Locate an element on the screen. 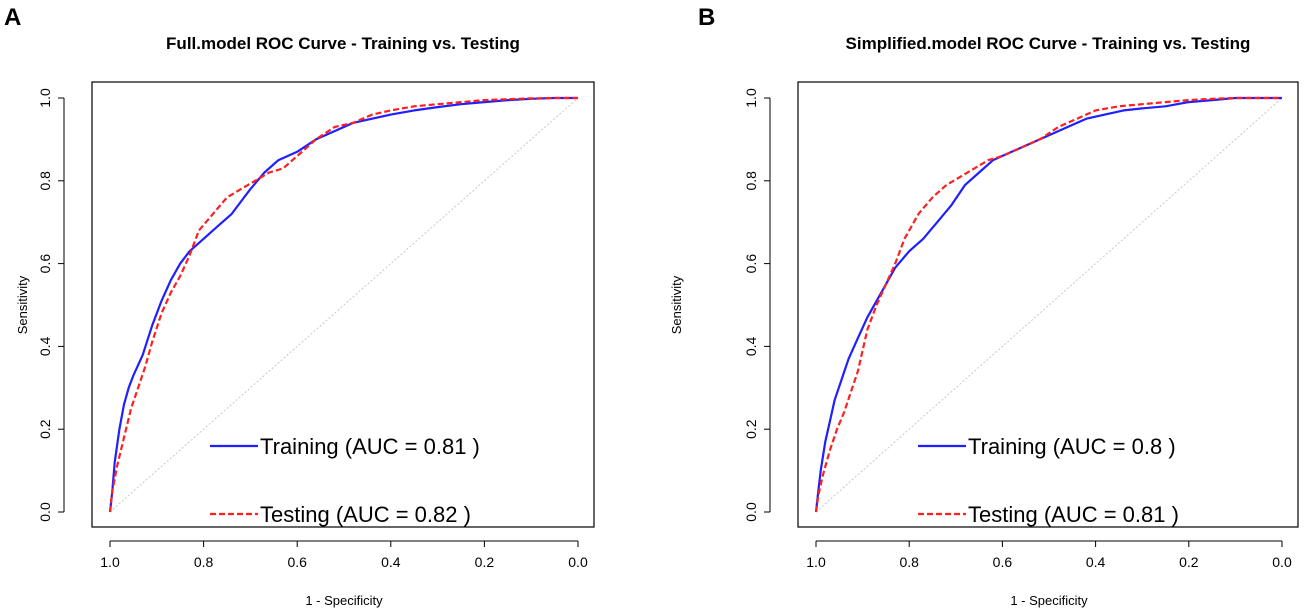 Image resolution: width=1308 pixels, height=615 pixels. legend-testing-label: Testing (AUC = 0.82 ) is located at coordinates (365, 514).